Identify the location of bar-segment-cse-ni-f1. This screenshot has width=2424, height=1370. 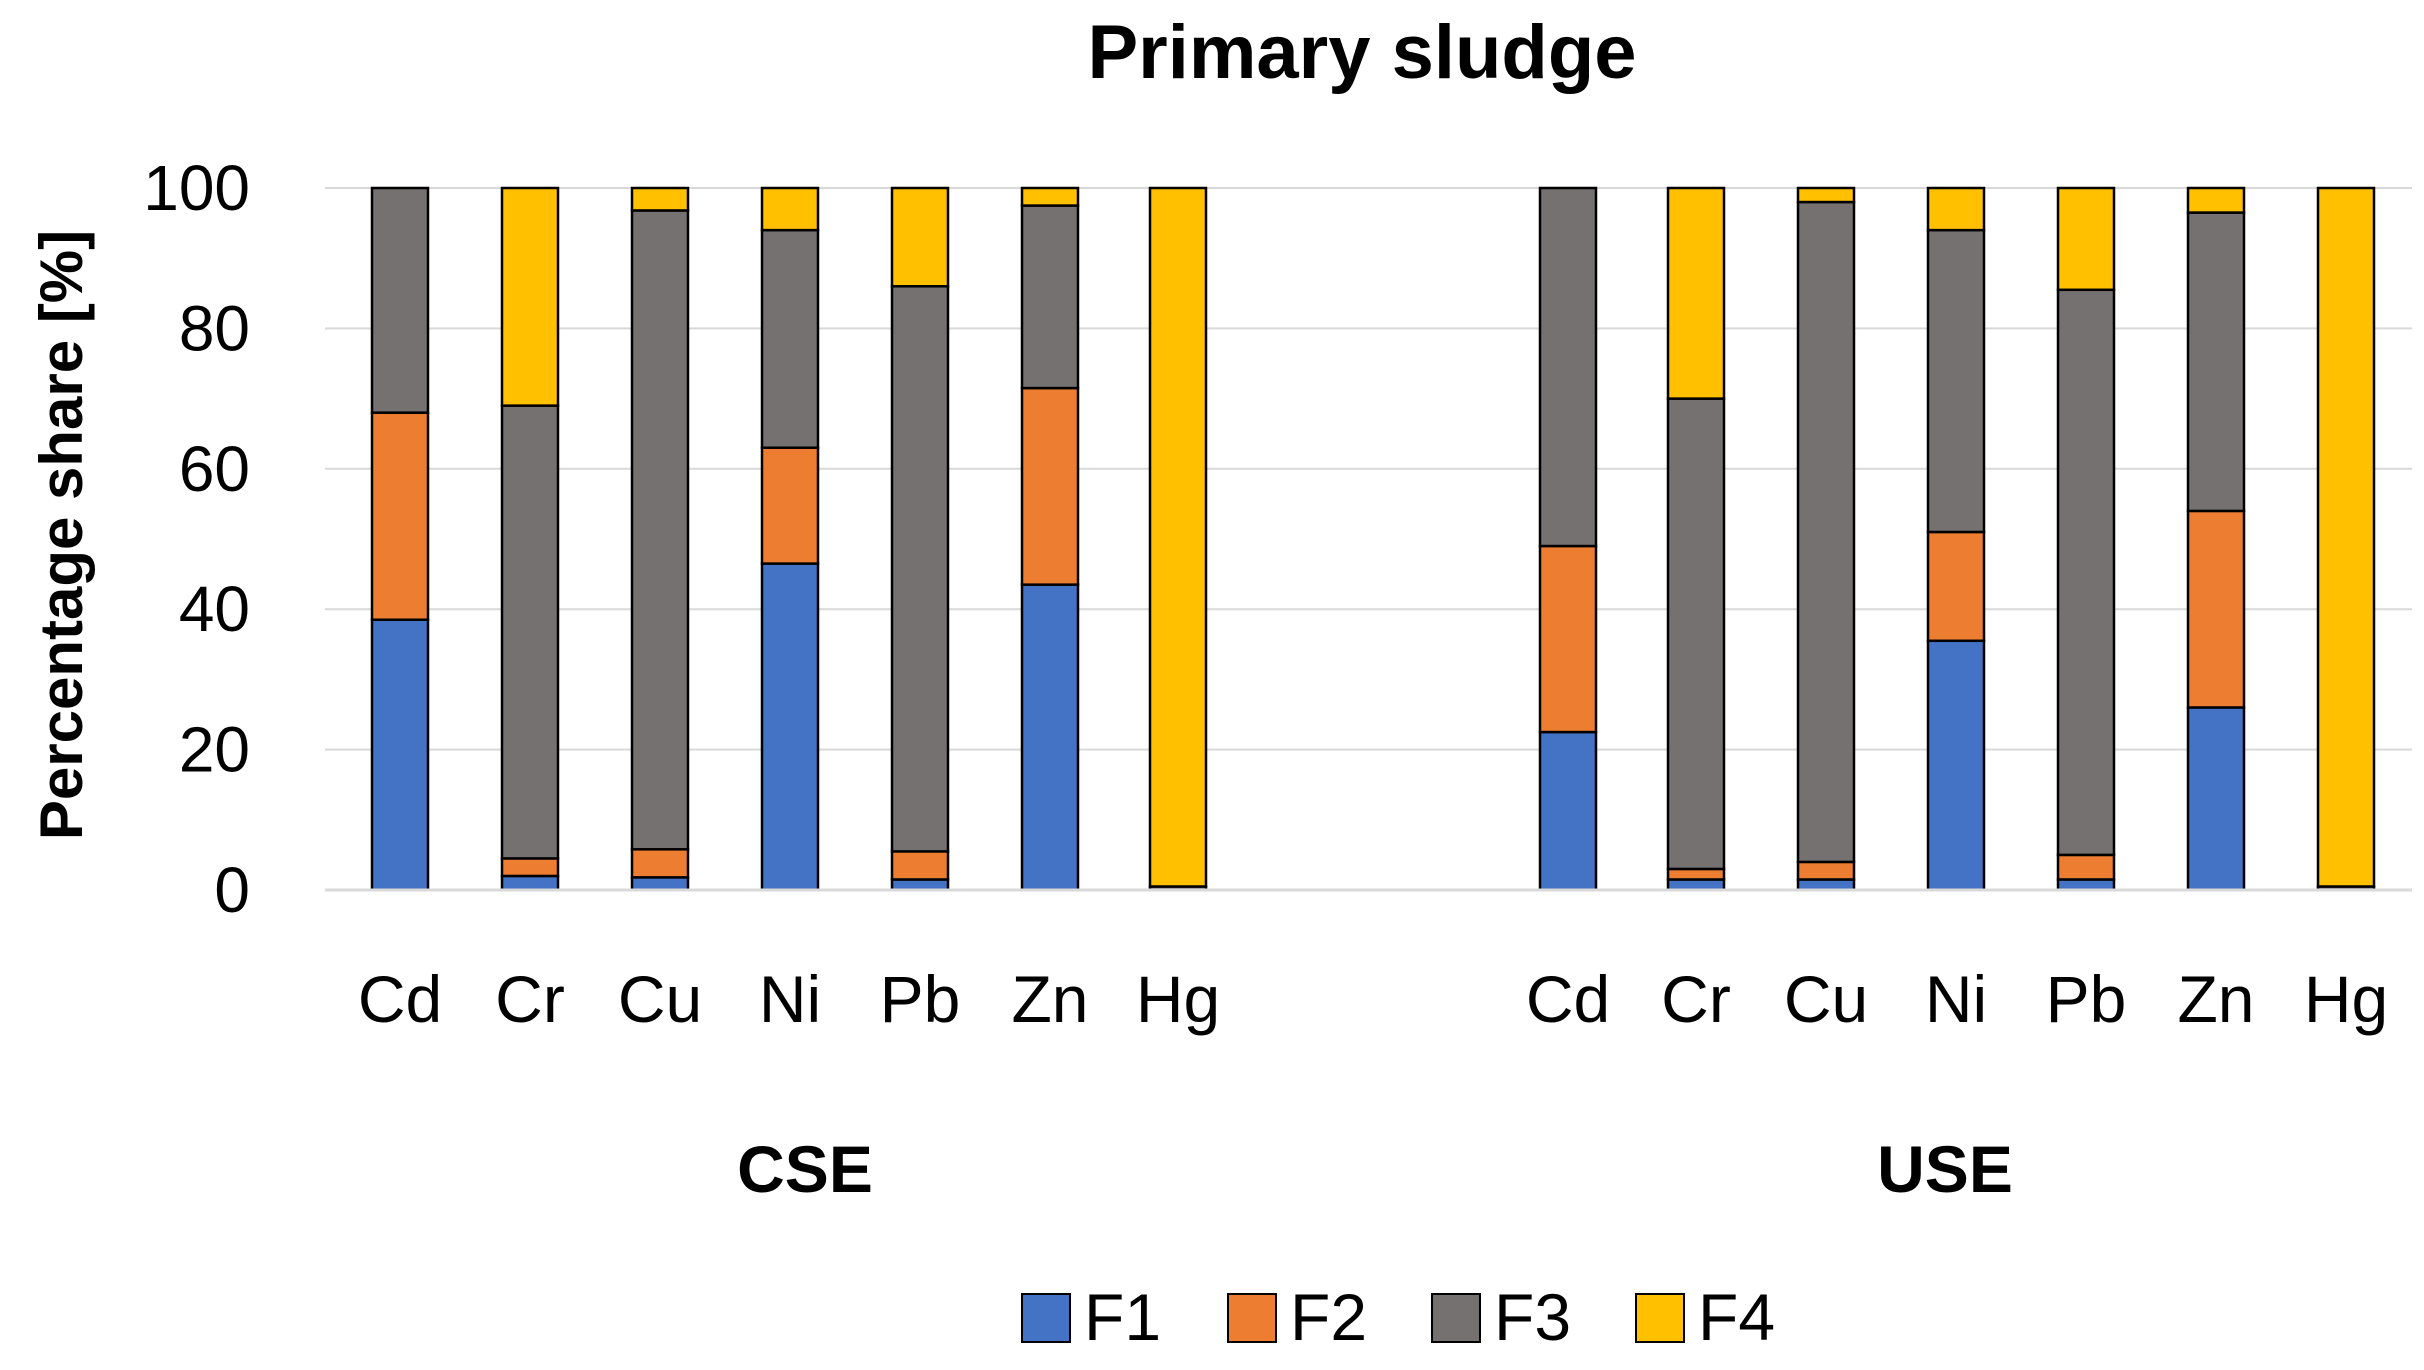
(790, 727).